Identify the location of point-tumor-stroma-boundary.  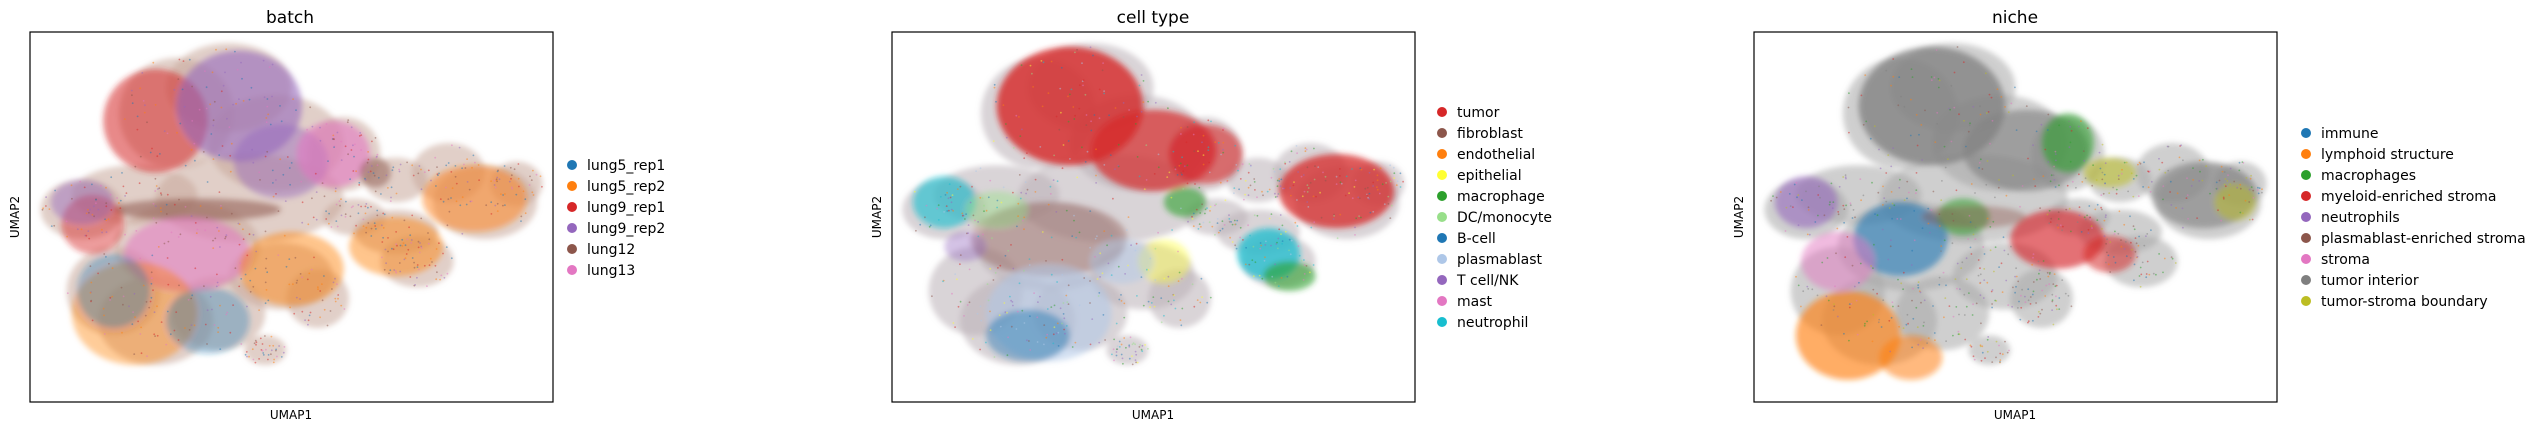
(1996, 341).